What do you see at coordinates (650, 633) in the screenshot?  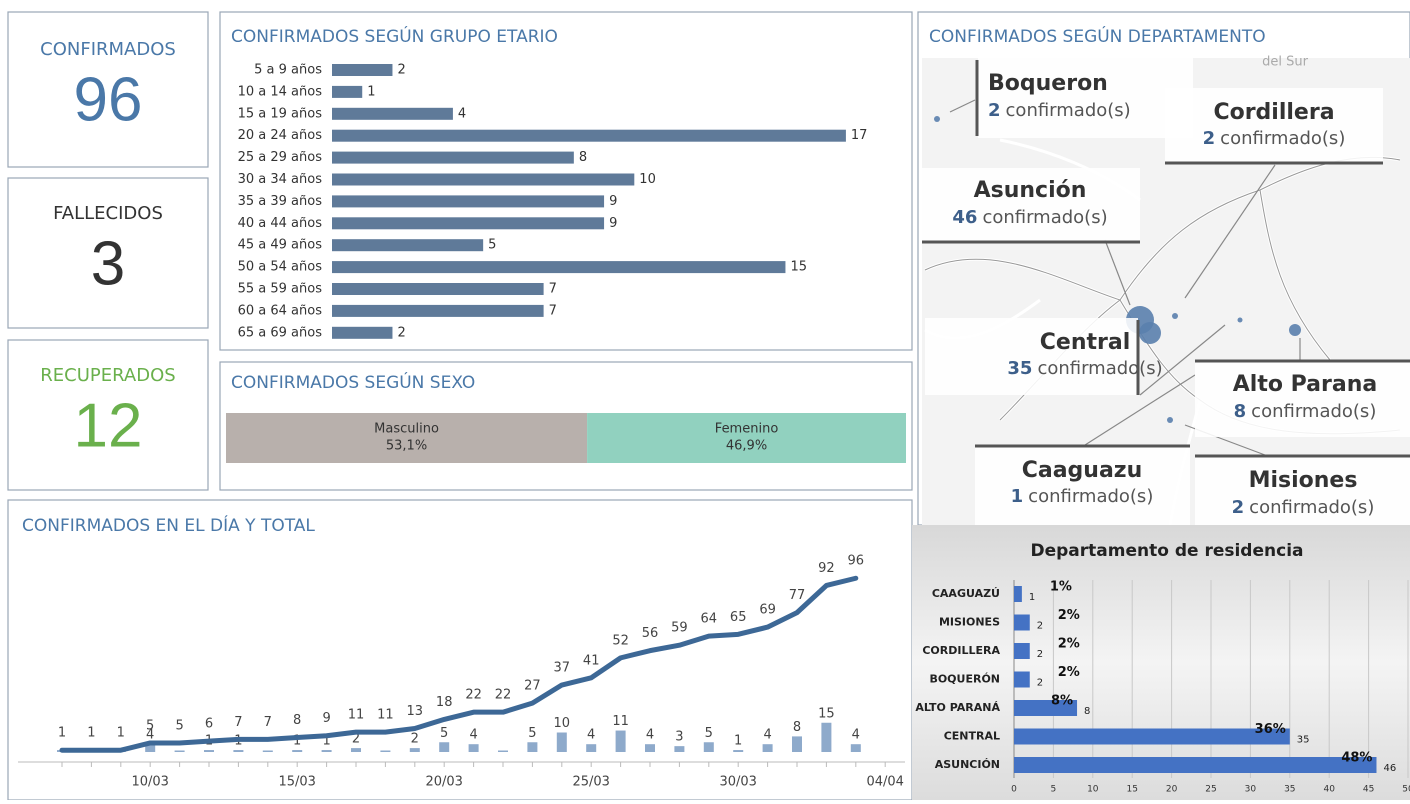 I see `data-label: 56` at bounding box center [650, 633].